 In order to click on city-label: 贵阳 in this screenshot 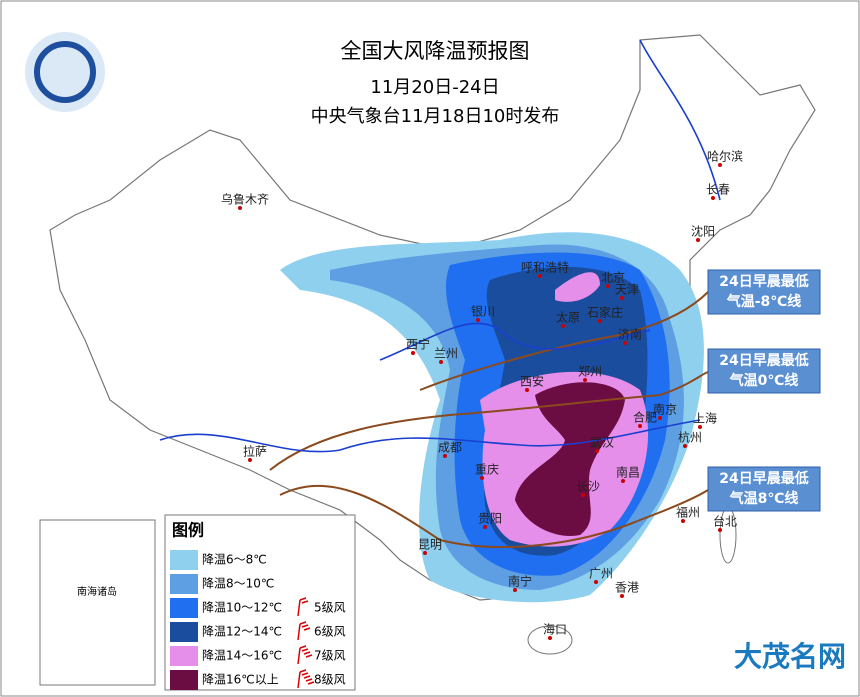, I will do `click(490, 519)`.